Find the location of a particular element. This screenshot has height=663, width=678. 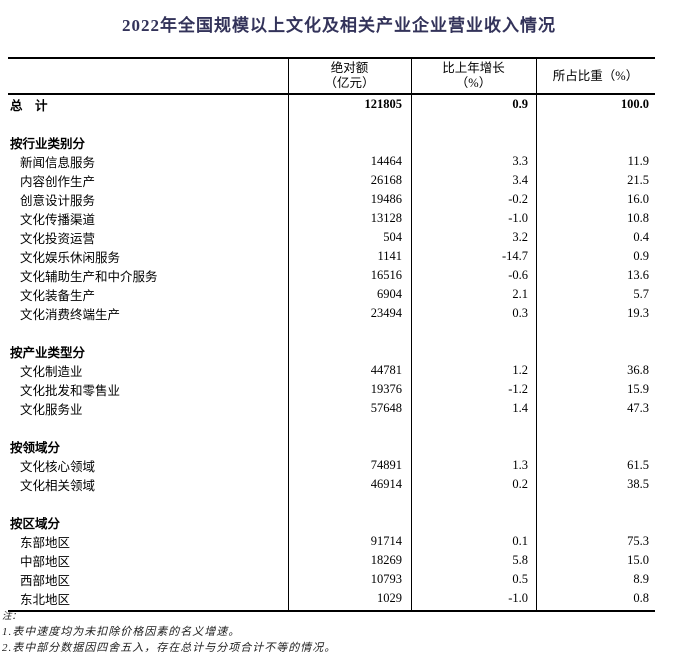

cell-share: 15.0 is located at coordinates (638, 560).